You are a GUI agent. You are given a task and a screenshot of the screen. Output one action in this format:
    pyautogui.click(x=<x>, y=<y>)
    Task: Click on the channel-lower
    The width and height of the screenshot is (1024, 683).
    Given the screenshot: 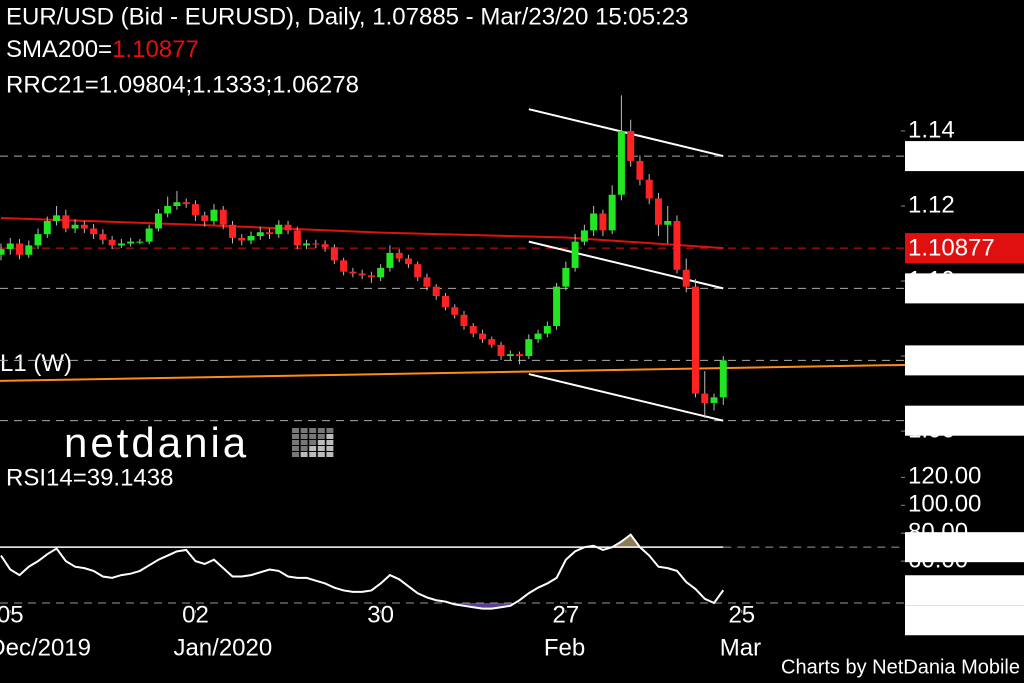 What is the action you would take?
    pyautogui.click(x=626, y=397)
    